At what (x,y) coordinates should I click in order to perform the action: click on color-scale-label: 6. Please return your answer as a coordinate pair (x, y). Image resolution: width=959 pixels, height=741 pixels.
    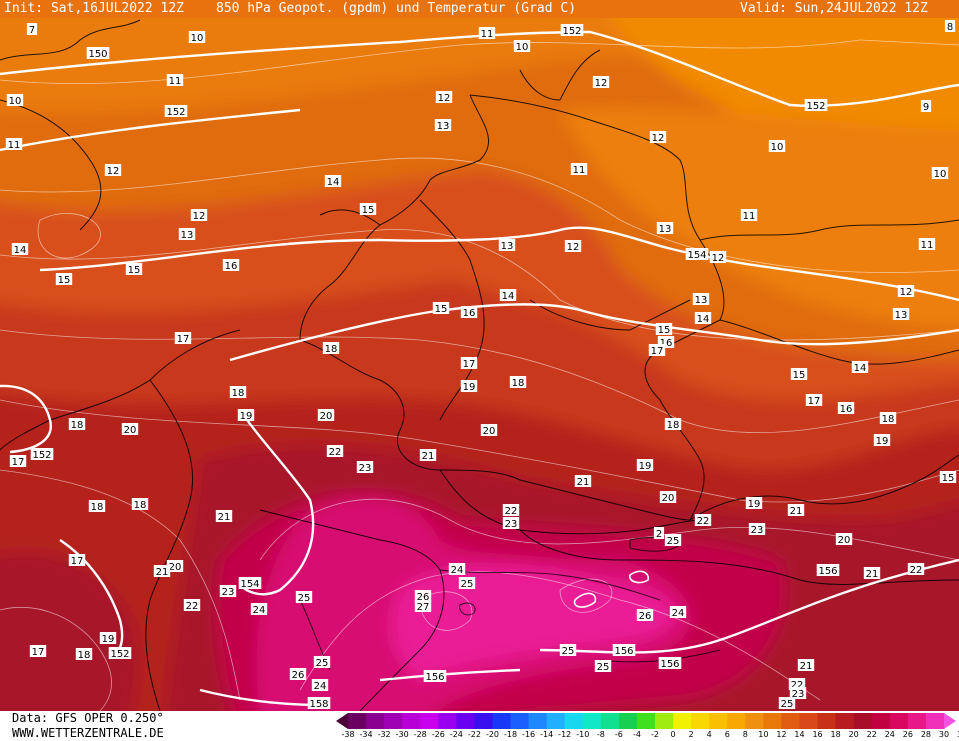
    Looking at the image, I should click on (727, 734).